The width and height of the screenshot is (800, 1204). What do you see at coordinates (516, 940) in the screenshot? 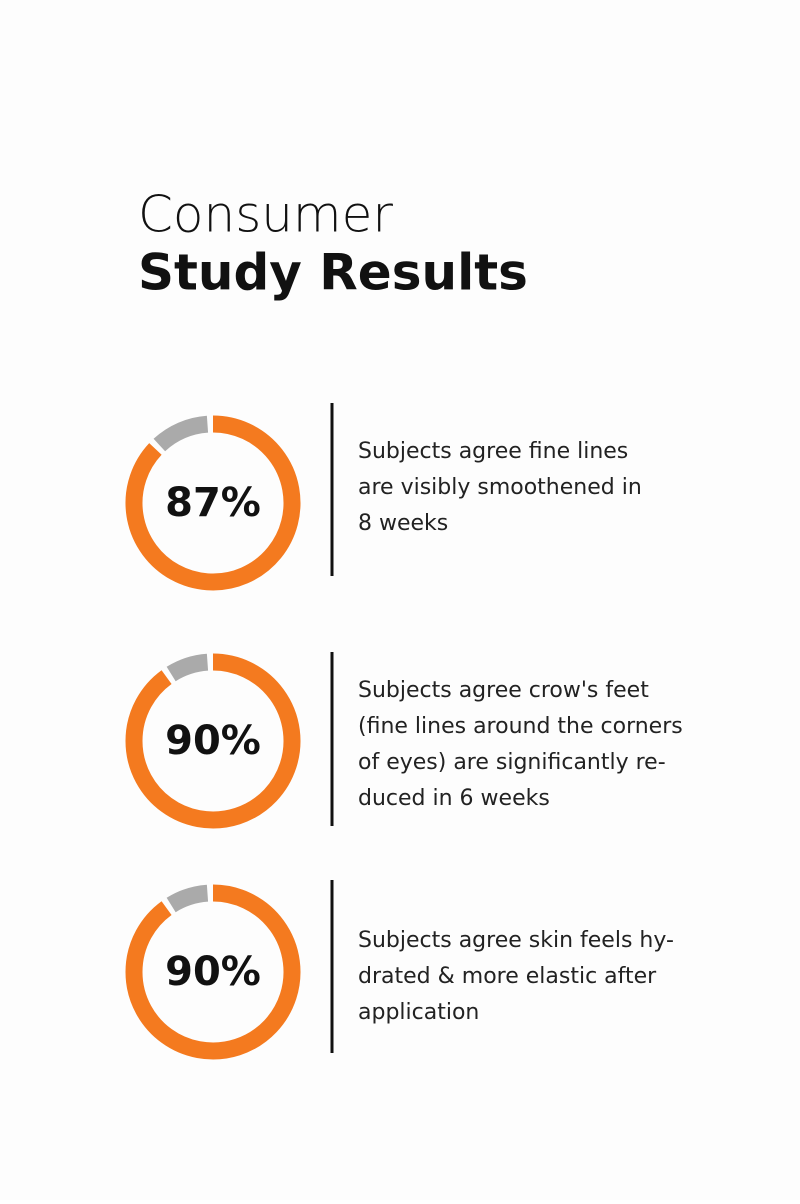
I see `description-line: Subjects agree skin feels hy-` at bounding box center [516, 940].